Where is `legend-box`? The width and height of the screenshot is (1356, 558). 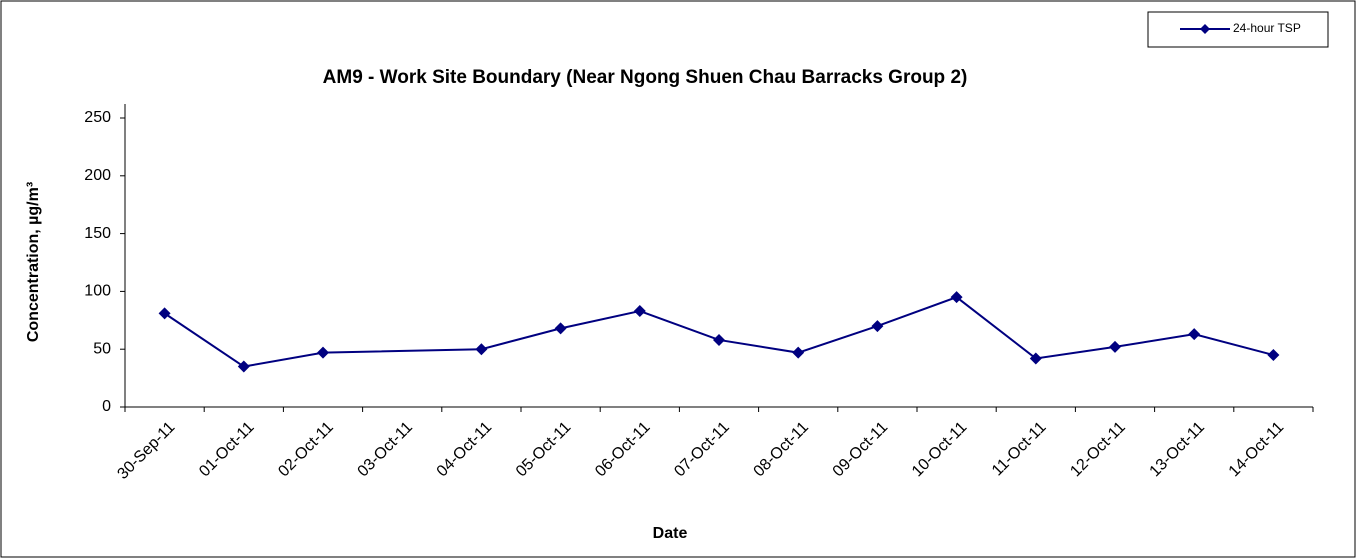
legend-box is located at coordinates (1238, 29).